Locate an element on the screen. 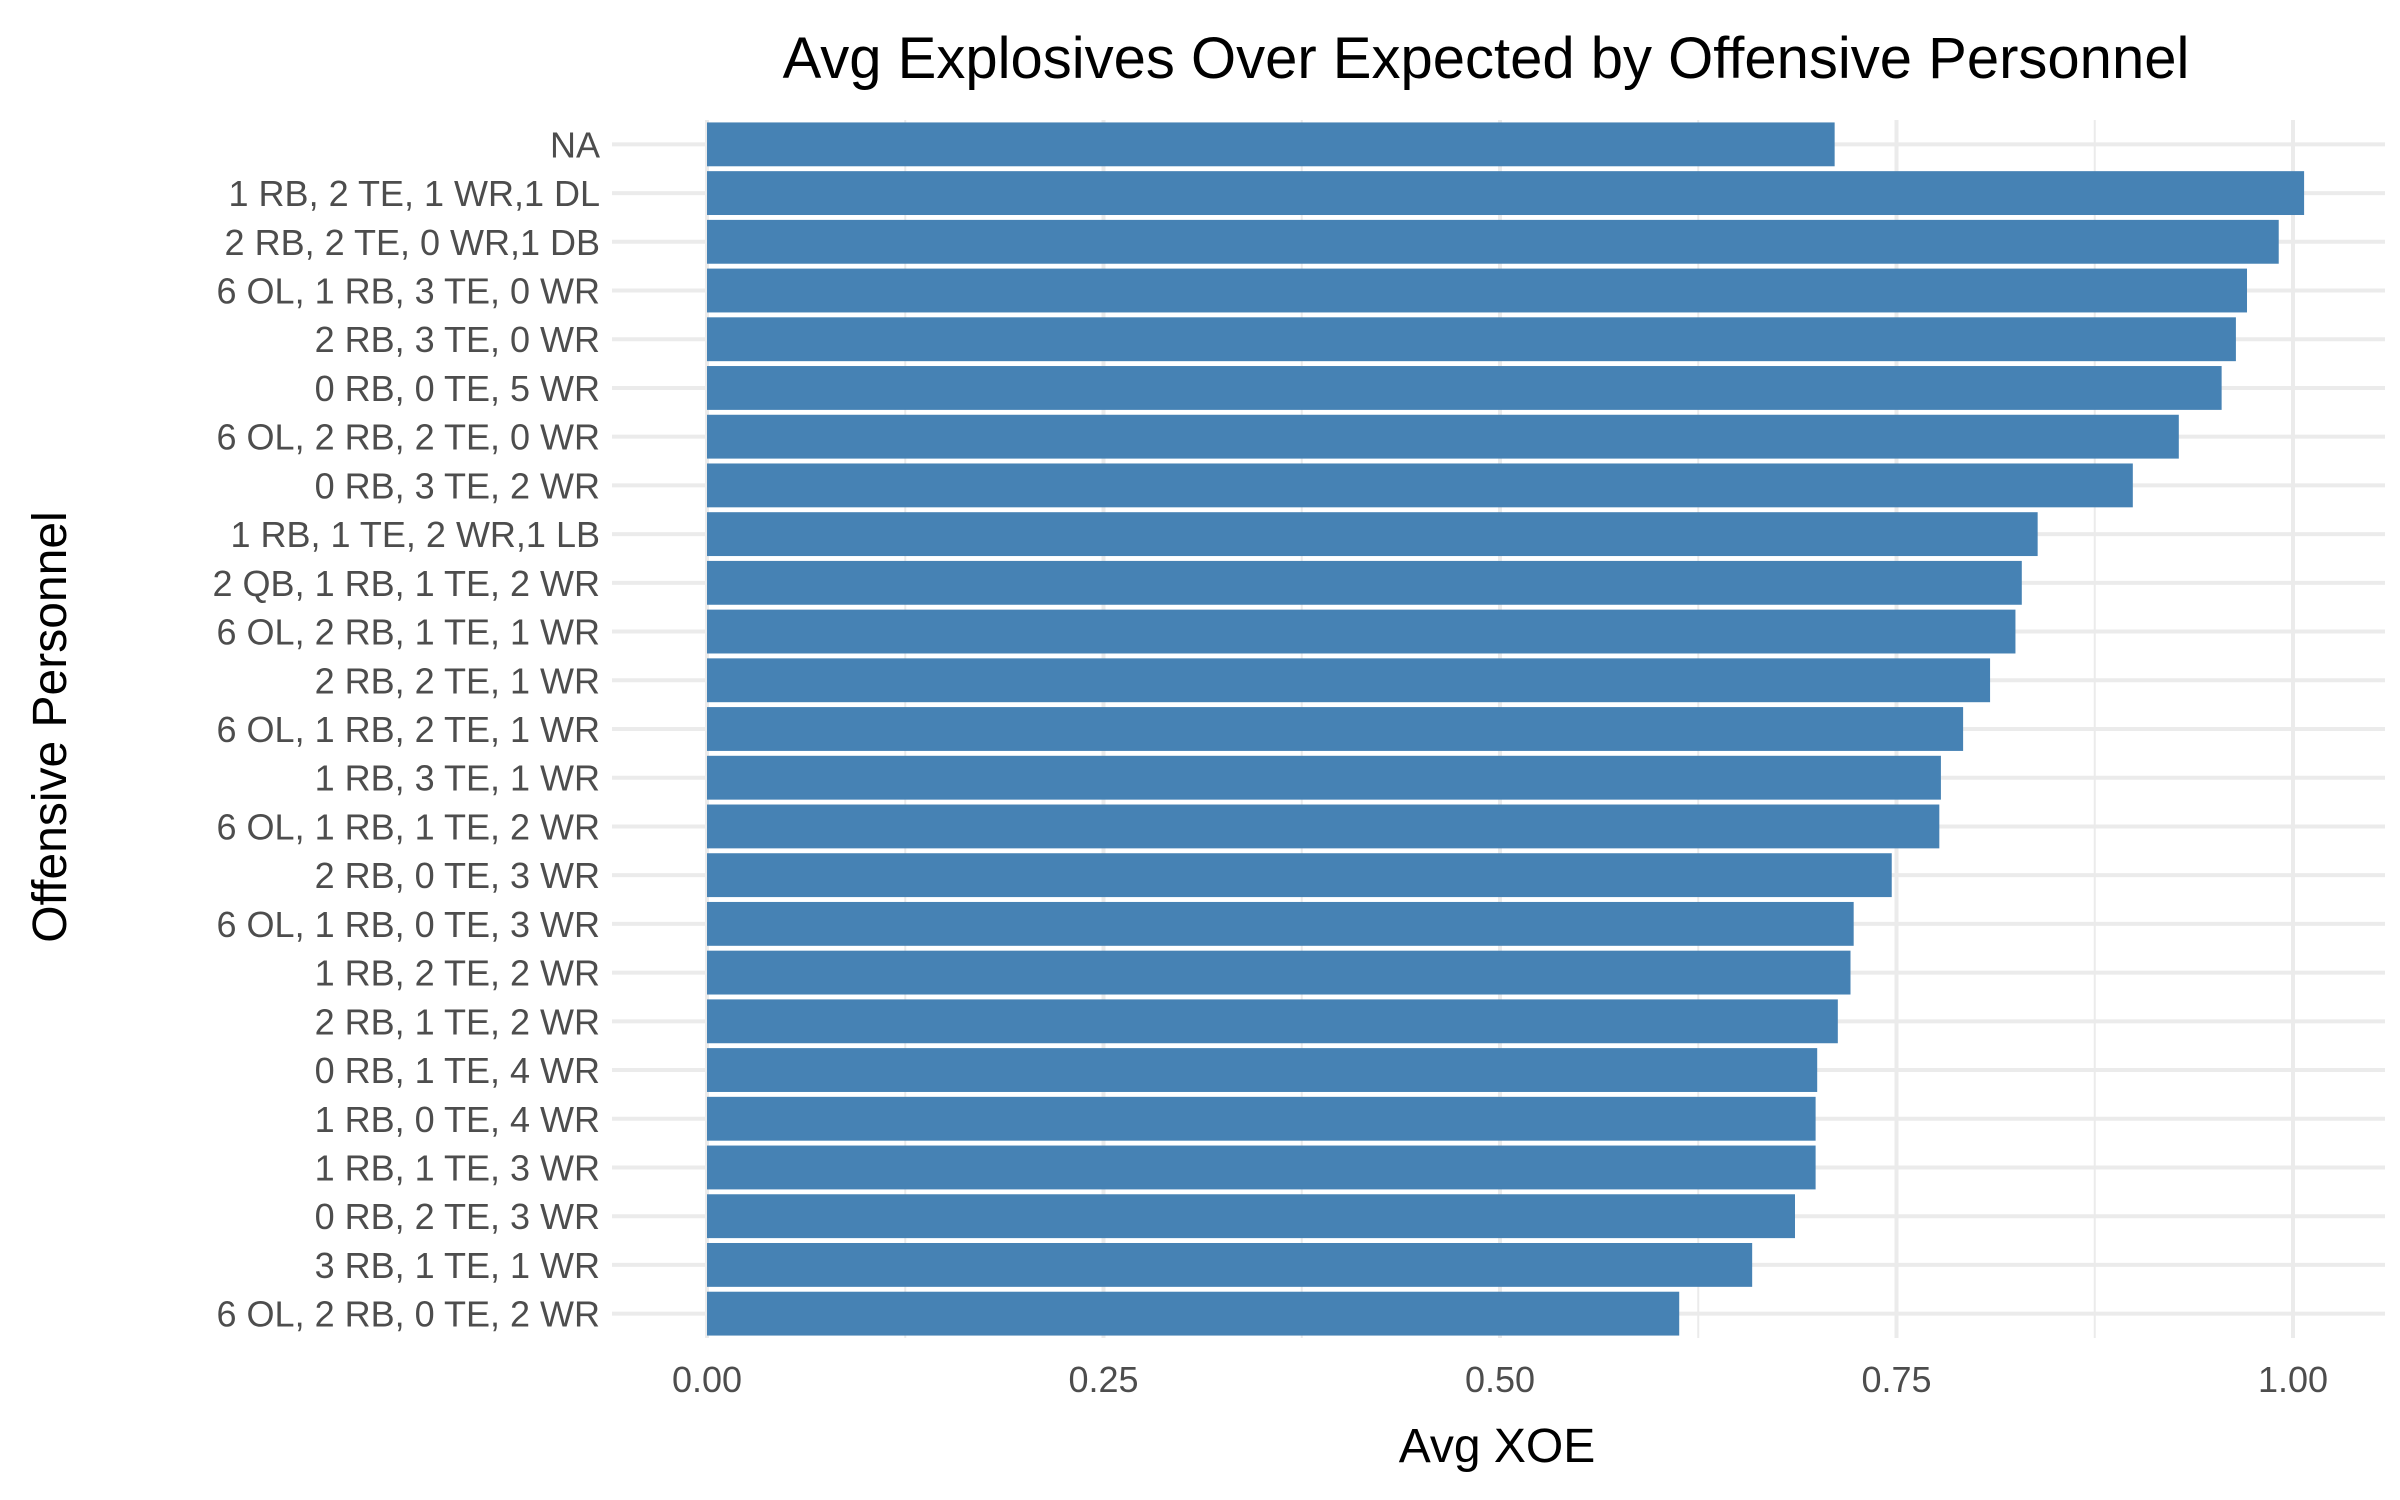  y-tick-label: 2 RB, 2 TE, 1 WR is located at coordinates (457, 680).